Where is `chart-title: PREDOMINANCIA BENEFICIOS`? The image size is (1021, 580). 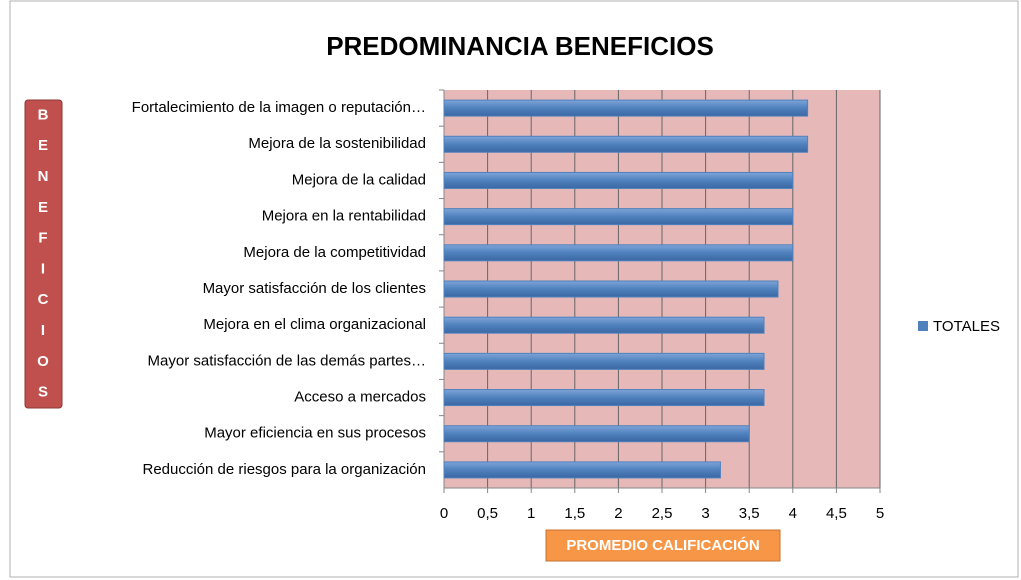
chart-title: PREDOMINANCIA BENEFICIOS is located at coordinates (520, 46).